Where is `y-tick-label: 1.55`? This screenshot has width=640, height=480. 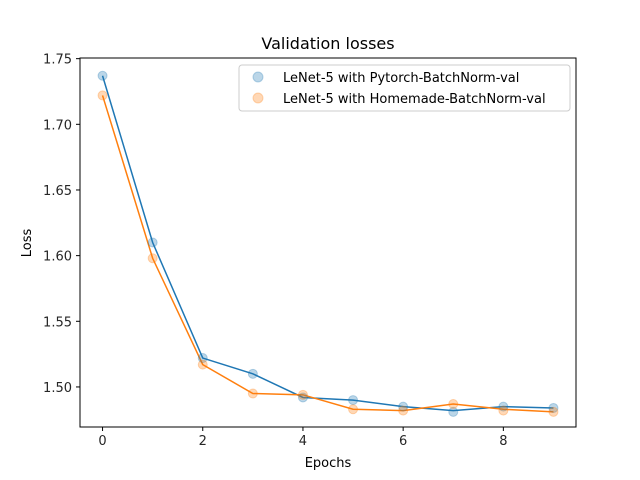
y-tick-label: 1.55 is located at coordinates (57, 322).